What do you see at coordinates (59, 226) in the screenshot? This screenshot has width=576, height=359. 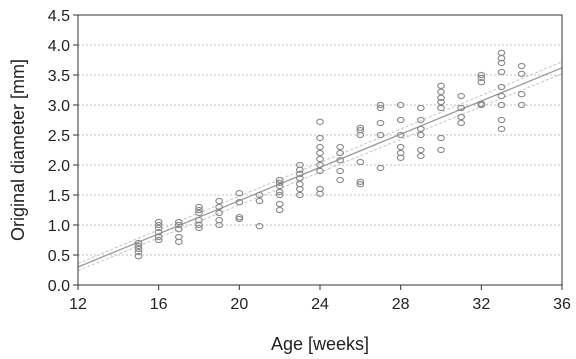 I see `y-tick-label: 1.0` at bounding box center [59, 226].